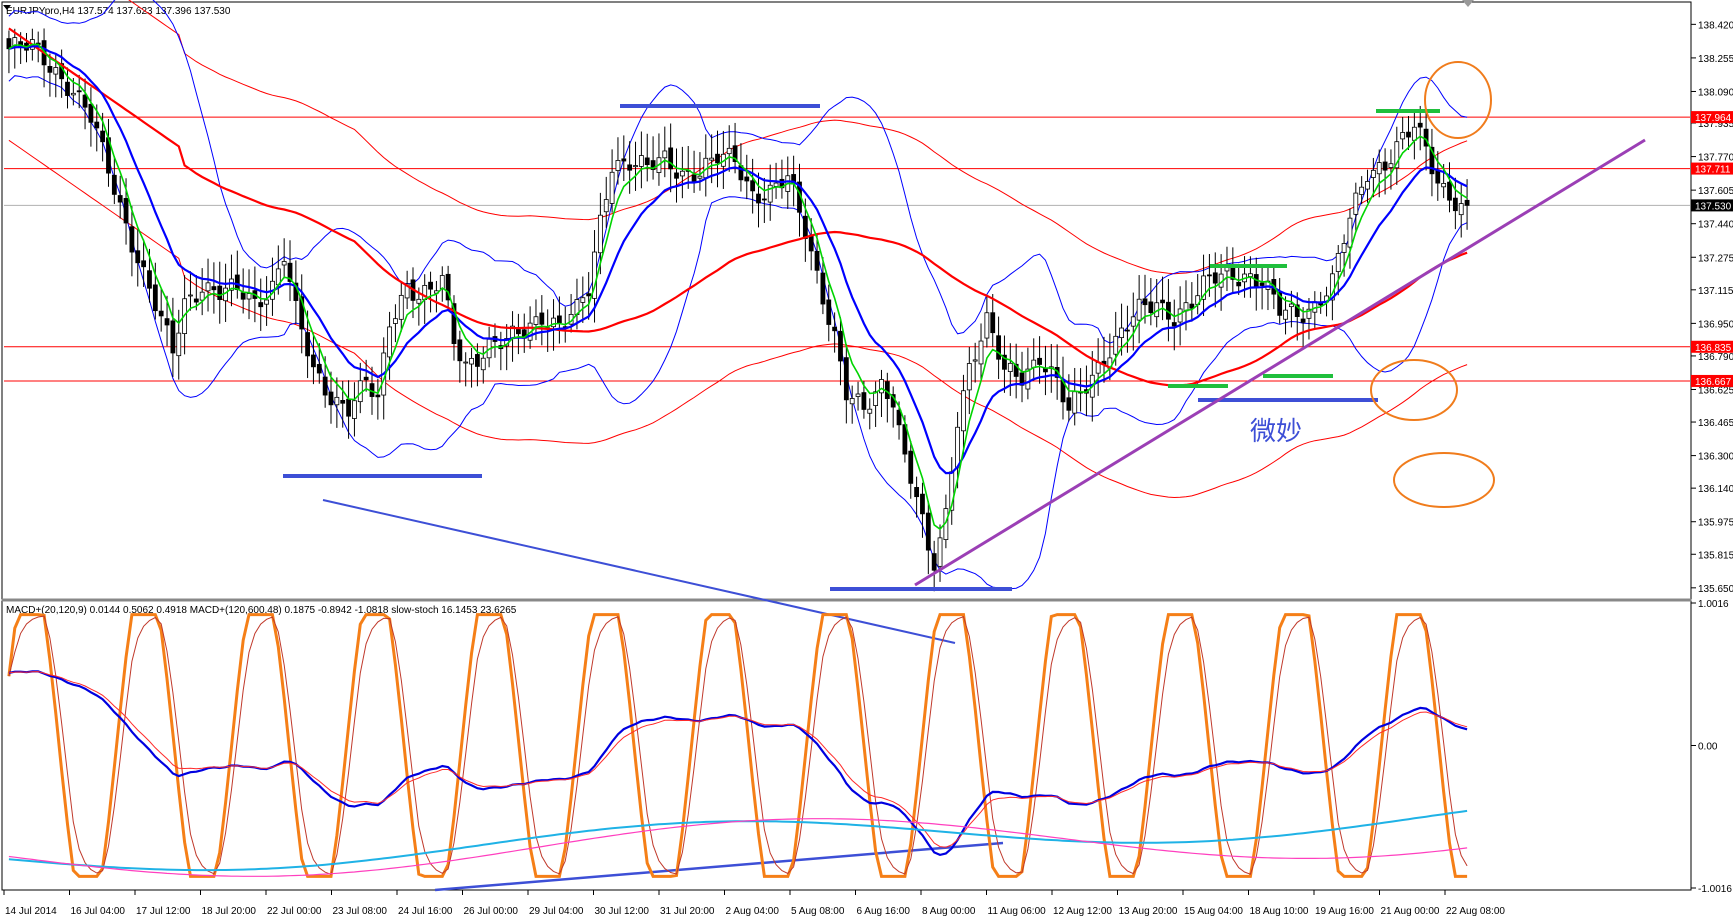  I want to click on time-tick-label: 23 Jul 08:00, so click(360, 911).